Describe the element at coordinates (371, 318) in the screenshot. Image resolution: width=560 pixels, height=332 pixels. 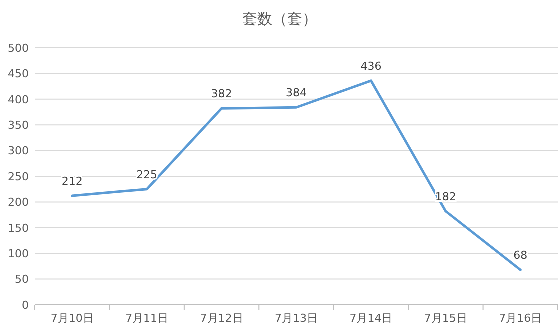
I see `x-tick-label: 7月14日` at that location.